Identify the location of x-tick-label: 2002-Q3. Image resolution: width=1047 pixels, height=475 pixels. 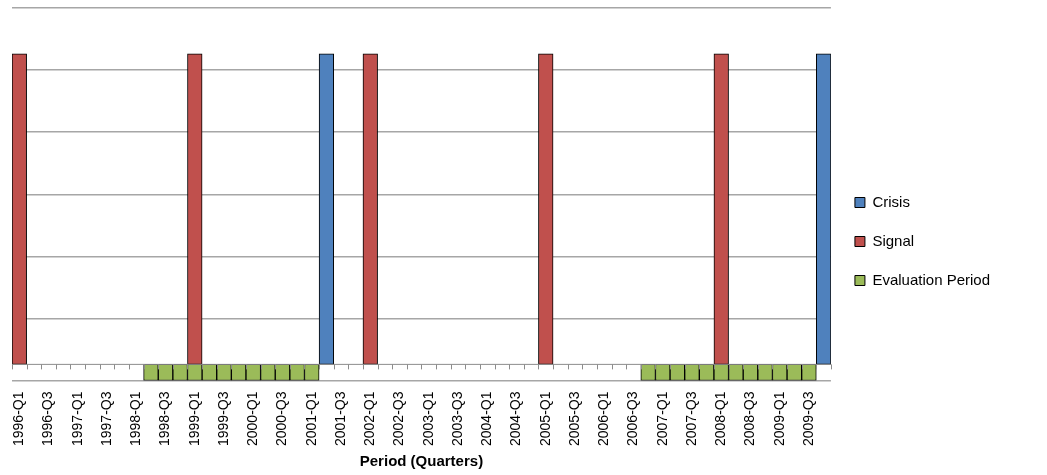
(398, 418).